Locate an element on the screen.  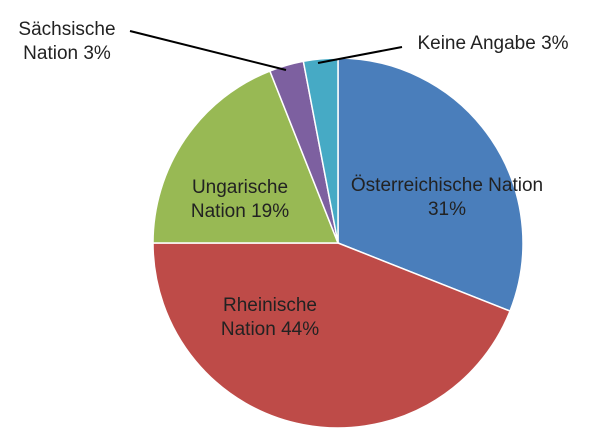
value-label: 19% is located at coordinates (270, 211).